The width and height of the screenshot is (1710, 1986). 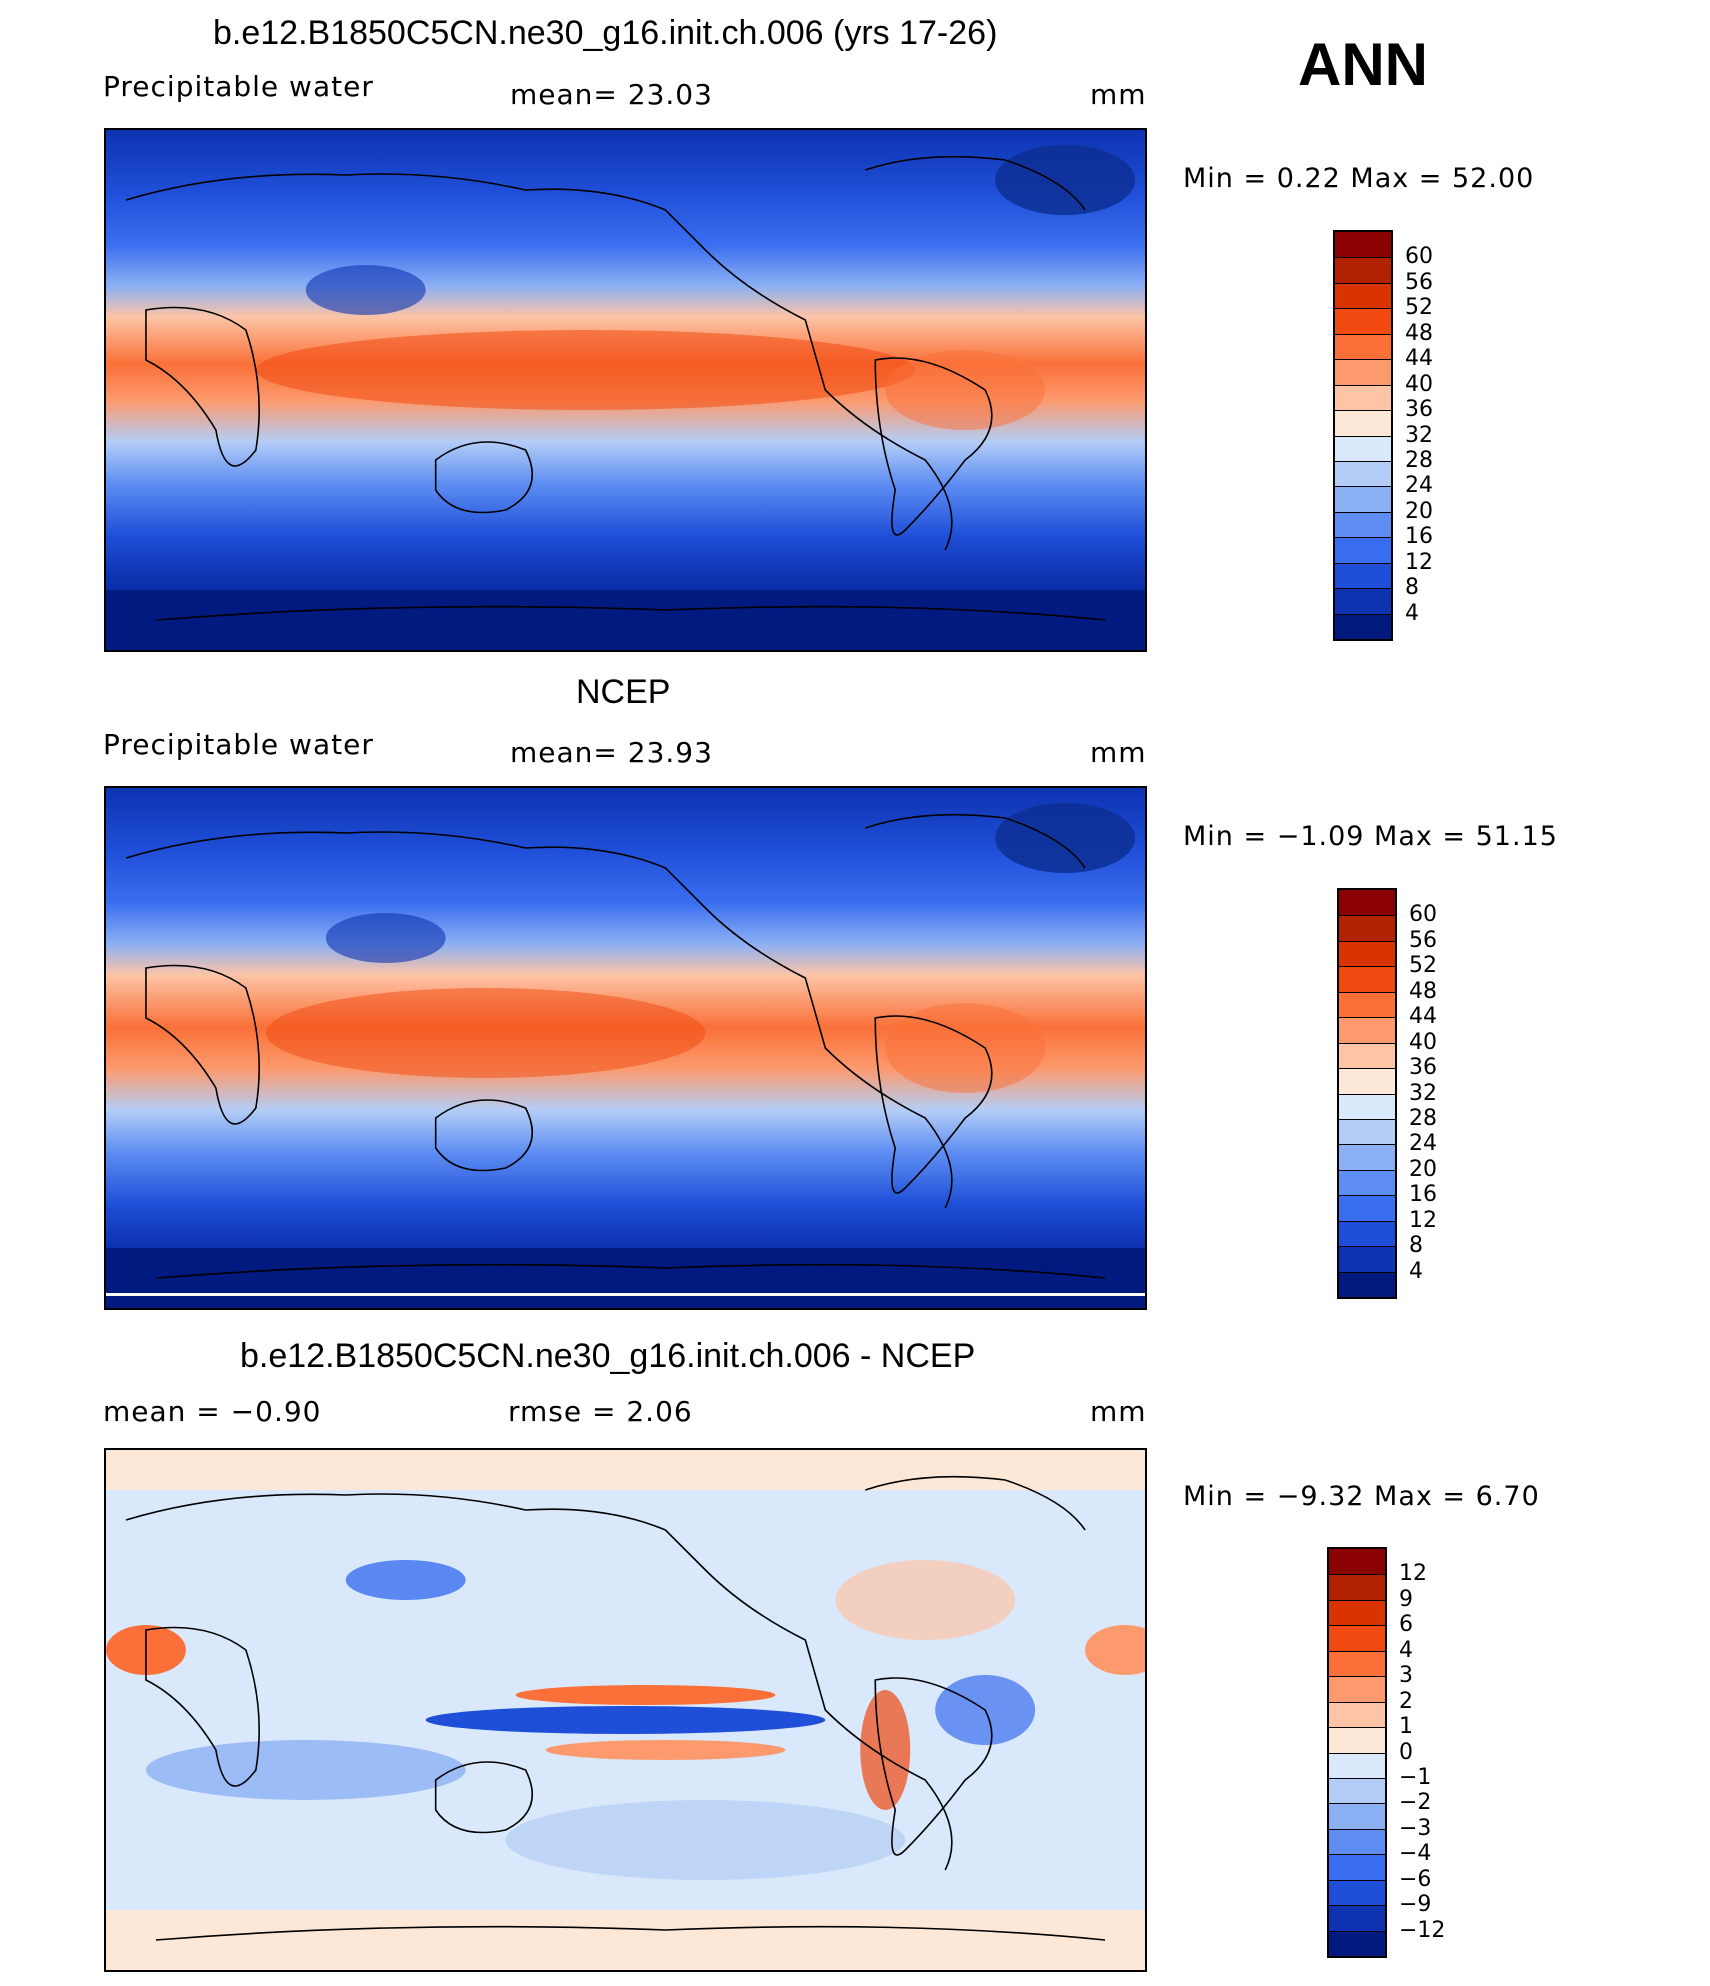 I want to click on colorbar-label: 9, so click(x=1406, y=1599).